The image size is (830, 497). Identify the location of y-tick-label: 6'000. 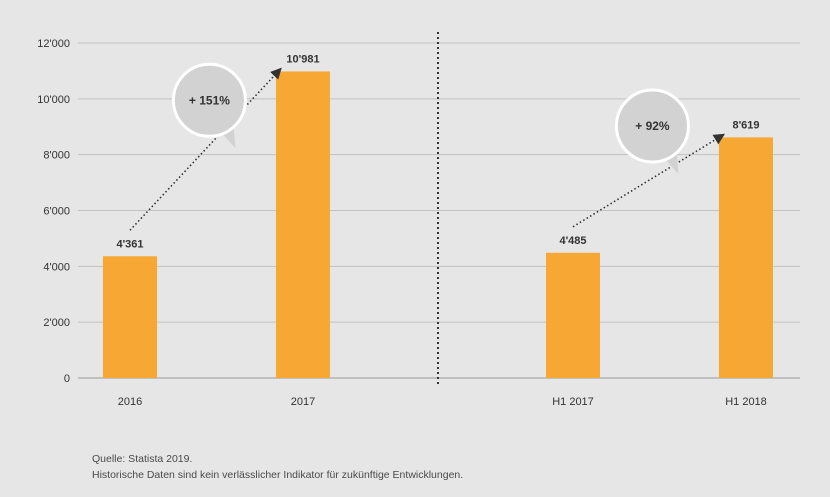
(56, 212).